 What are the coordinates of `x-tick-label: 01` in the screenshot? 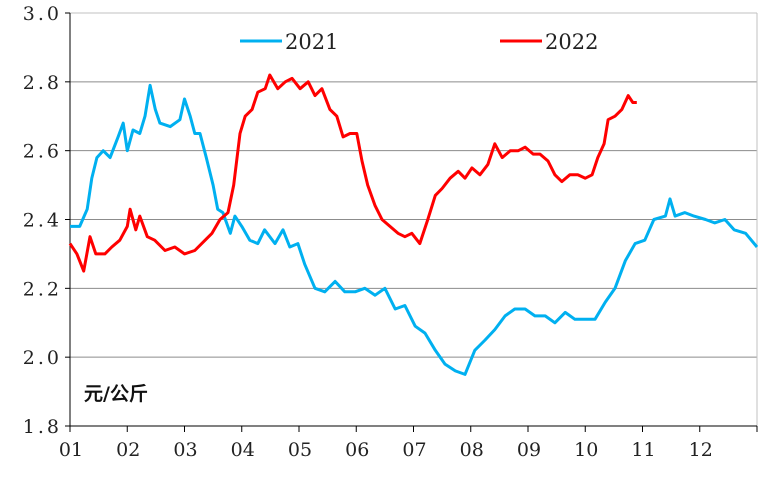 It's located at (71, 450).